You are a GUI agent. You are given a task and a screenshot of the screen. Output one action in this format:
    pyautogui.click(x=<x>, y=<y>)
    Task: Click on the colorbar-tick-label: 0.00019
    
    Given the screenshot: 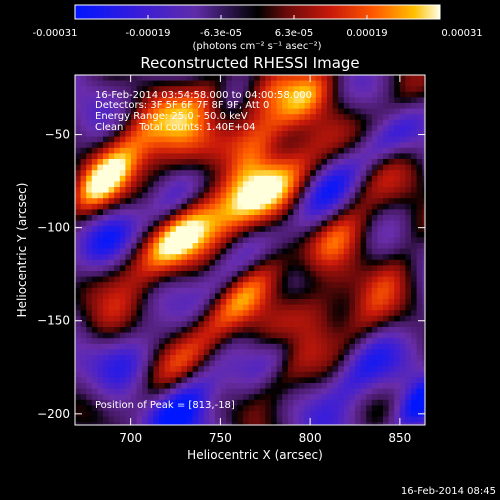 What is the action you would take?
    pyautogui.click(x=366, y=33)
    